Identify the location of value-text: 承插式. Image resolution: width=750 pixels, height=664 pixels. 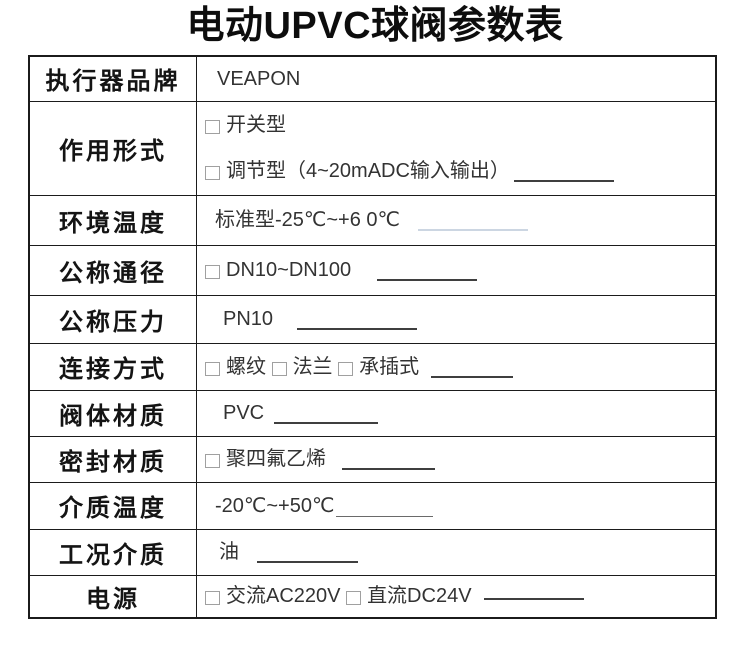
(389, 366).